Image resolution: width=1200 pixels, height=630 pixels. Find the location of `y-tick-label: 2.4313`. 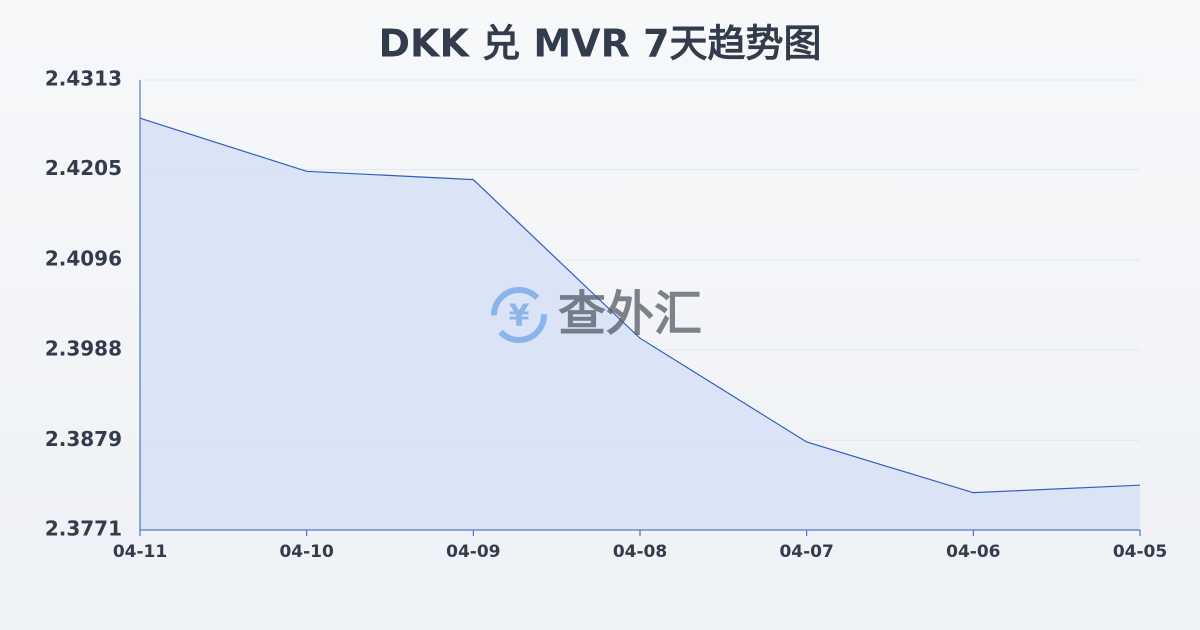

y-tick-label: 2.4313 is located at coordinates (83, 79).